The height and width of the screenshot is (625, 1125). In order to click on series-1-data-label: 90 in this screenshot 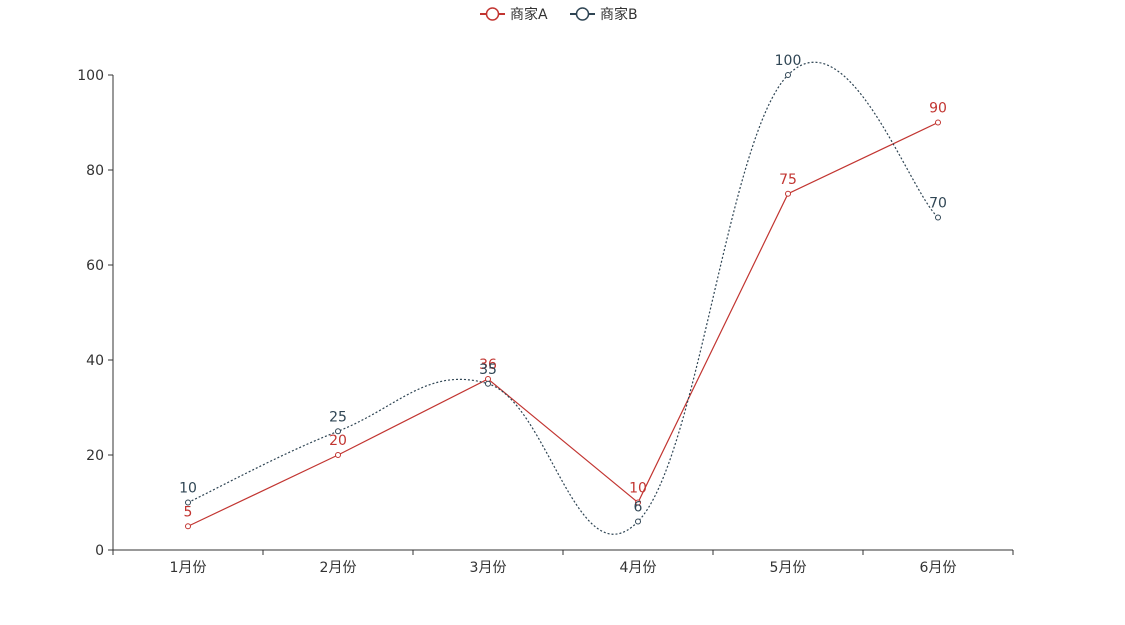, I will do `click(938, 109)`.